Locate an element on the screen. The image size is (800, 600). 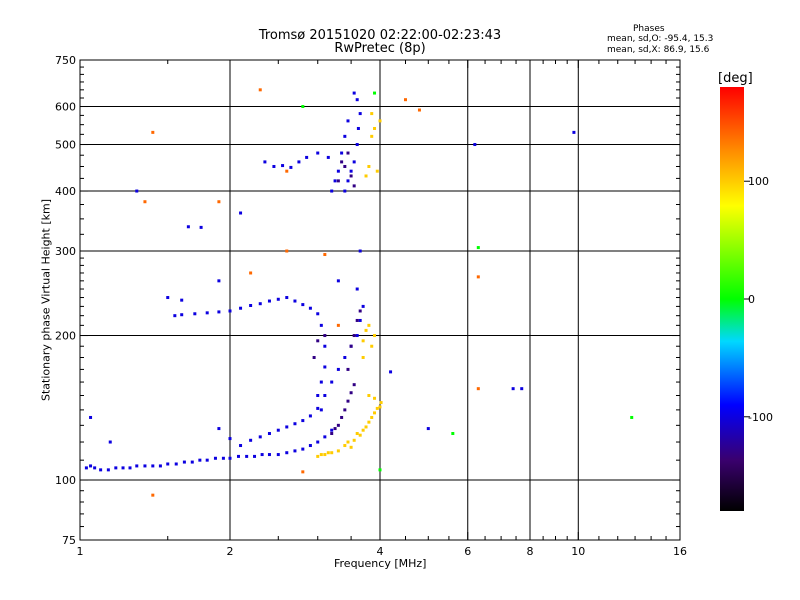
colorbar-tick-label: 0 is located at coordinates (751, 299).